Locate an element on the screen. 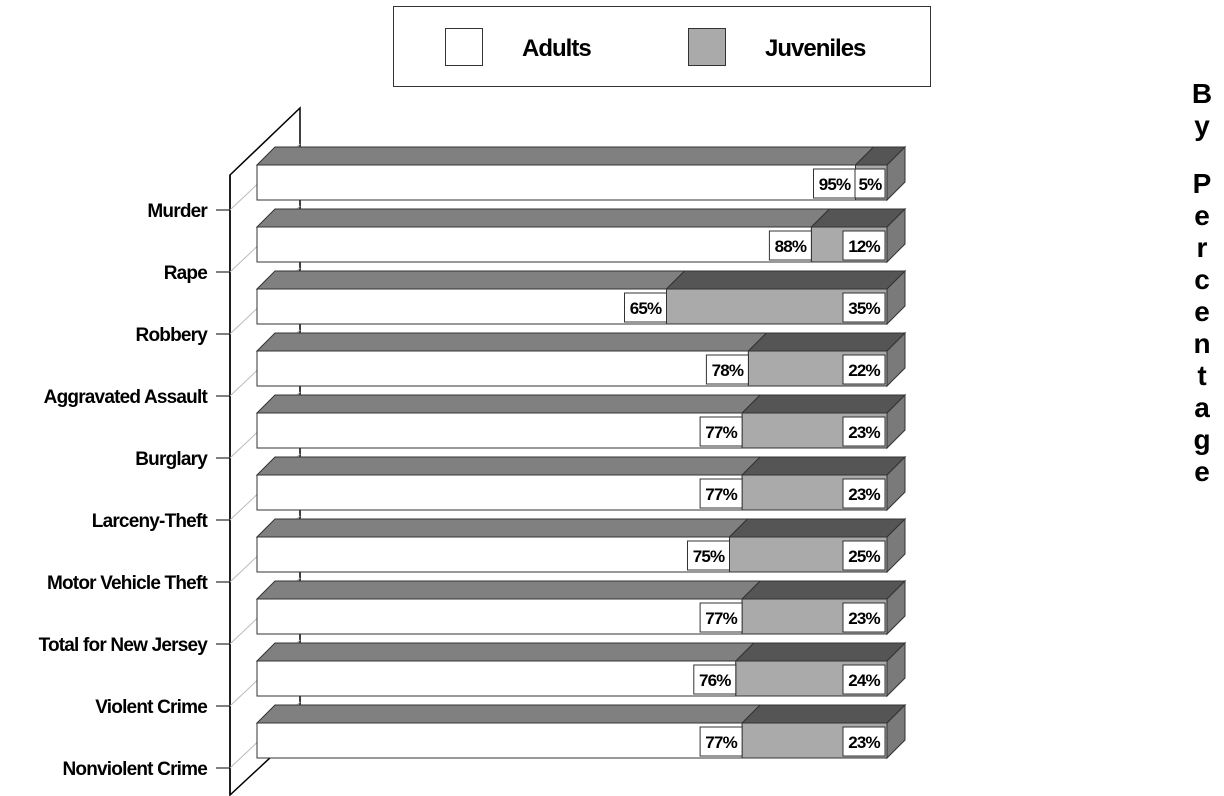  data-label-juveniles: 12% is located at coordinates (864, 246).